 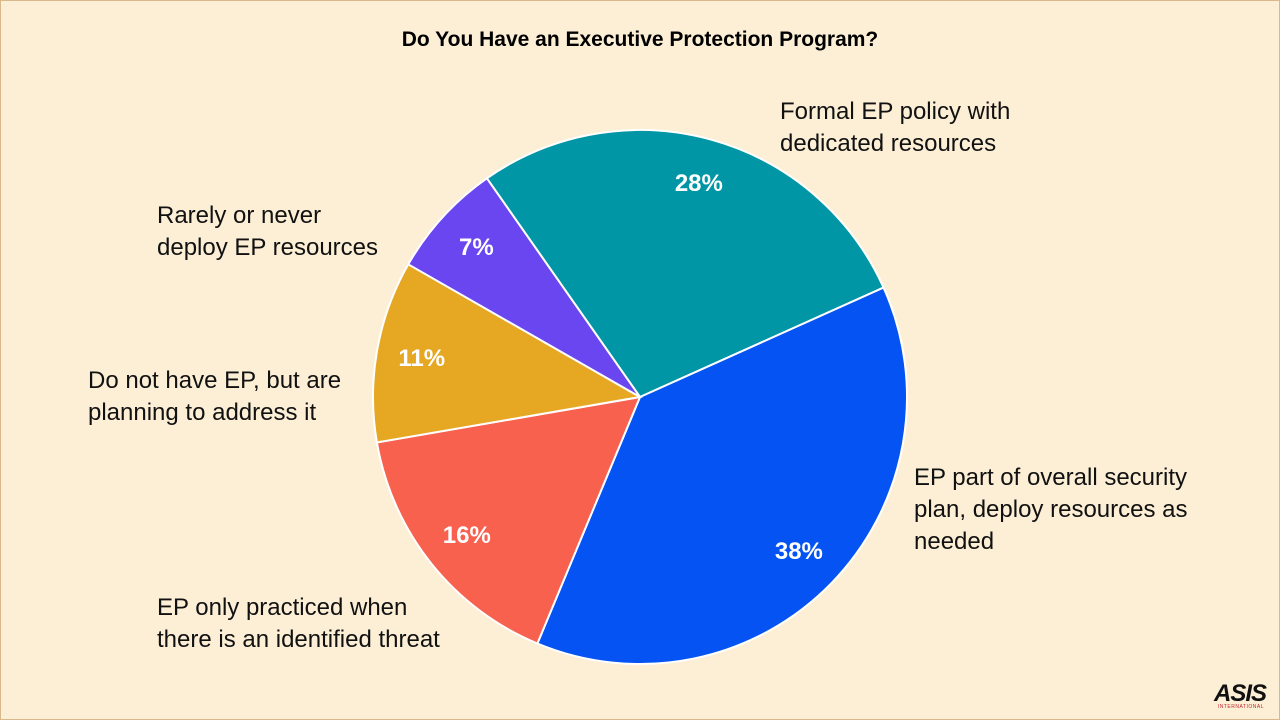 I want to click on logo-subtext: INTERNATIONAL, so click(x=1240, y=707).